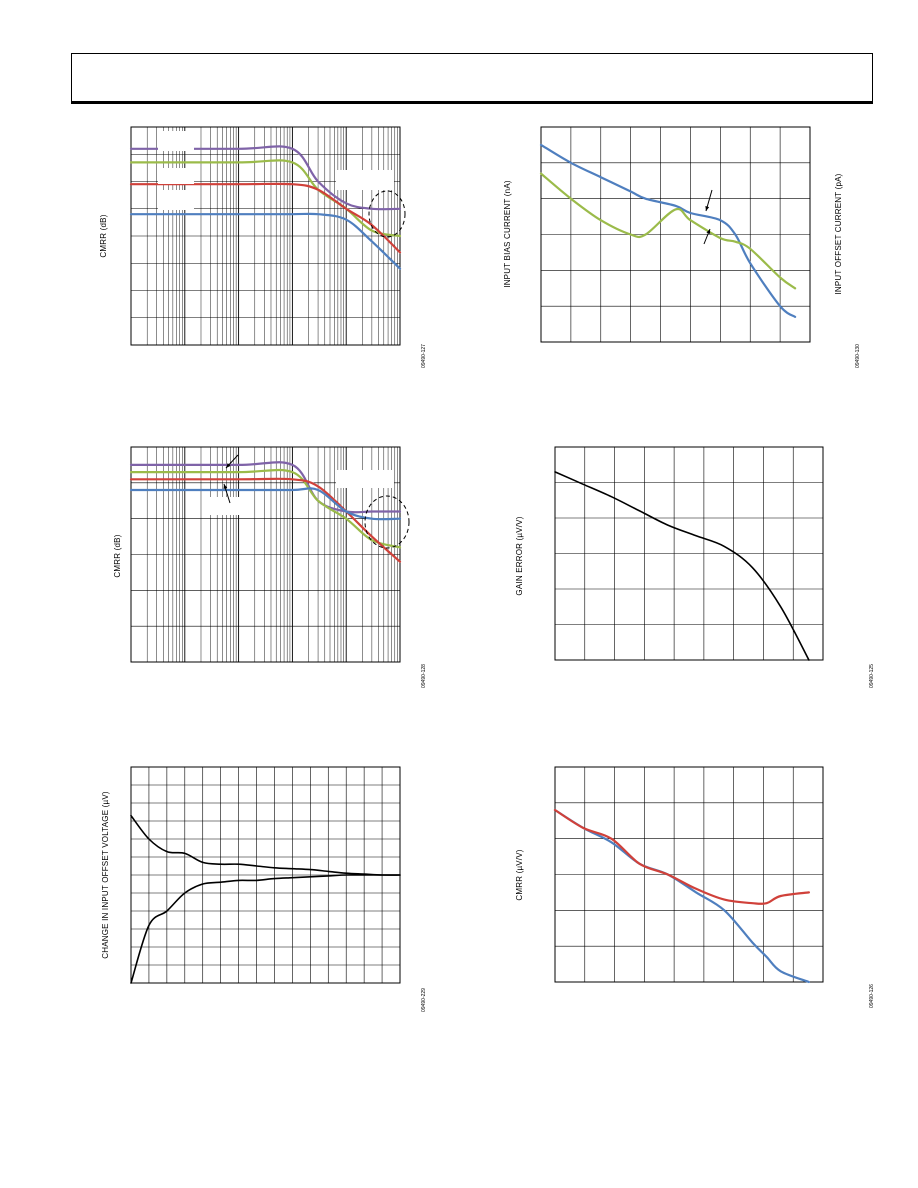 The height and width of the screenshot is (1188, 918). Describe the element at coordinates (424, 356) in the screenshot. I see `c1-figure-id: 09490-127` at that location.